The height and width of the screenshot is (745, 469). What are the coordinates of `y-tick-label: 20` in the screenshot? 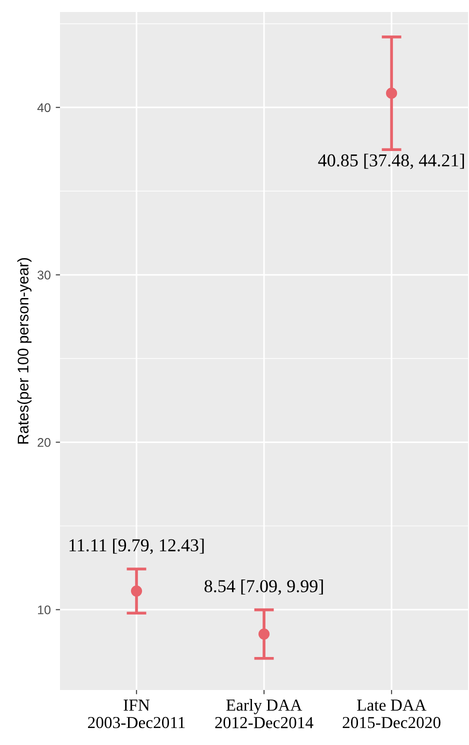 It's located at (44, 442).